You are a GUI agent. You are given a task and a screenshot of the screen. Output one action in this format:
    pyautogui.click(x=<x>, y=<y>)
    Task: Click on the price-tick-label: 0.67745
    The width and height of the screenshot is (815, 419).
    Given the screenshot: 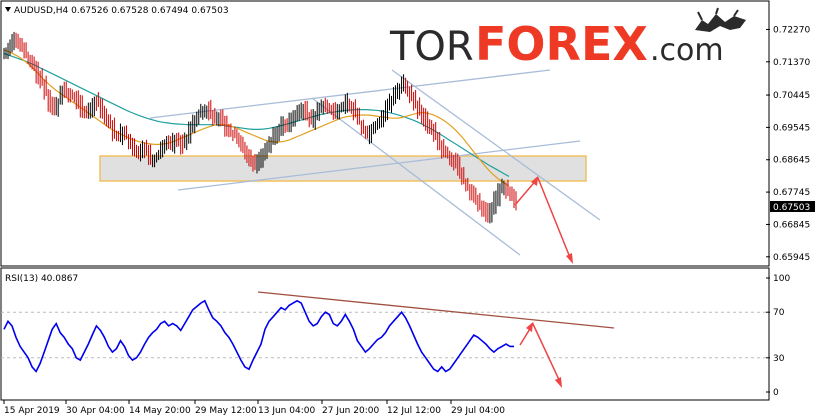 What is the action you would take?
    pyautogui.click(x=791, y=193)
    